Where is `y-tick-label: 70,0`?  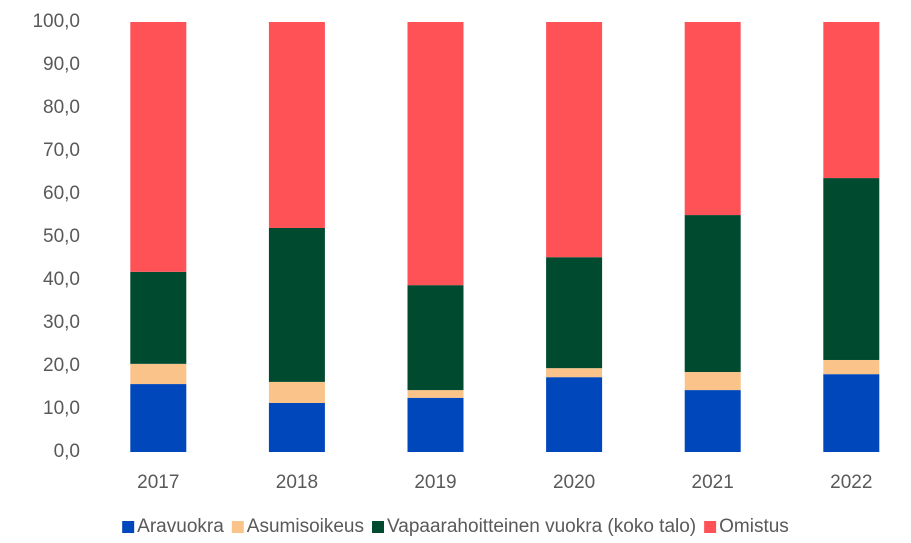 y-tick-label: 70,0 is located at coordinates (61, 150).